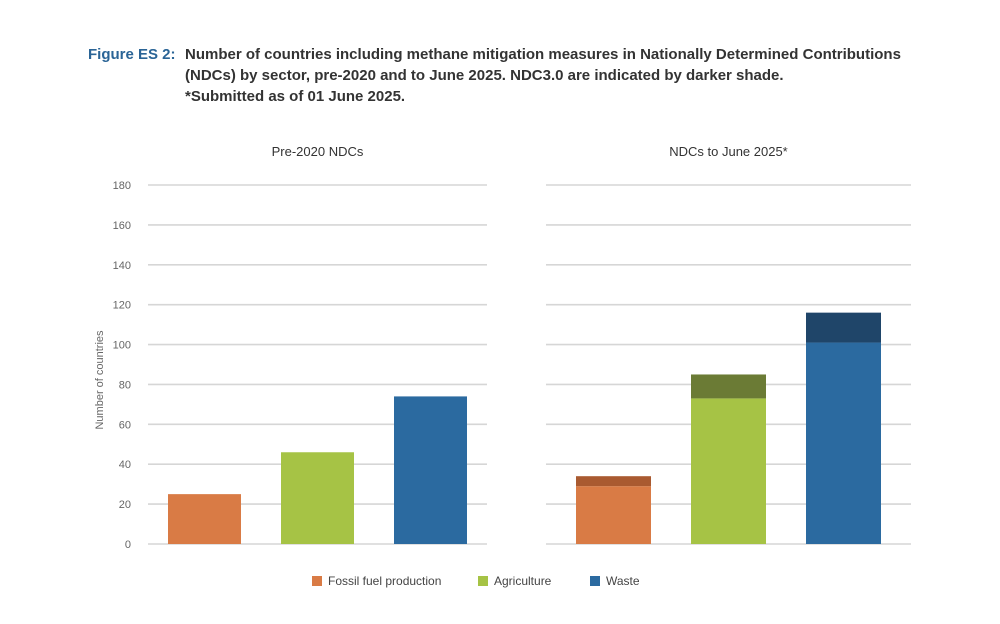  I want to click on bar-agriculture-ndc3, so click(728, 386).